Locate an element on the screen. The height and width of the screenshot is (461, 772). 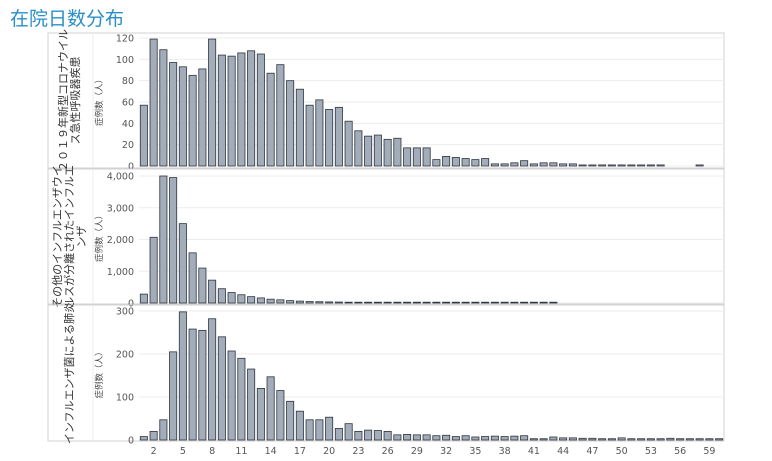
x-tick-label: 11 is located at coordinates (241, 451).